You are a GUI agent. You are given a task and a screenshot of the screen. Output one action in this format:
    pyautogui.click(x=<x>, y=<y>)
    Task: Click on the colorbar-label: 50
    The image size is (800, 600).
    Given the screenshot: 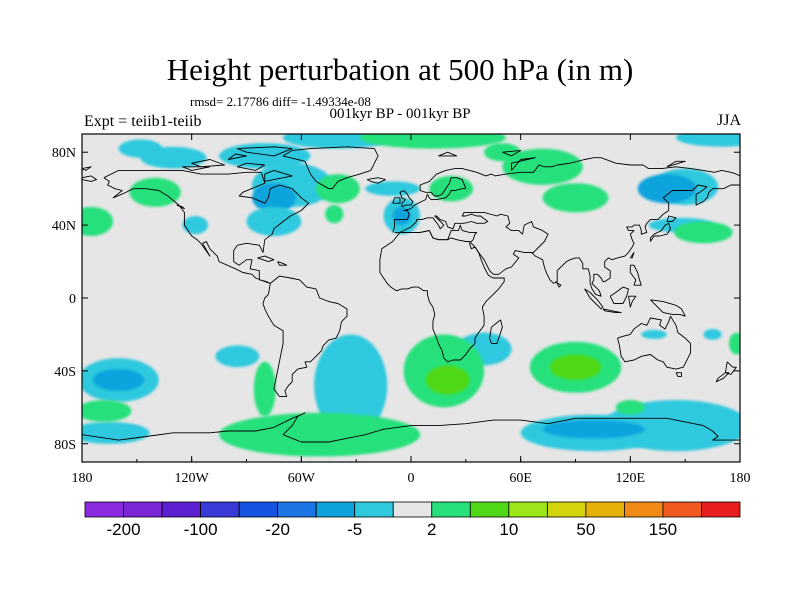 What is the action you would take?
    pyautogui.click(x=585, y=529)
    